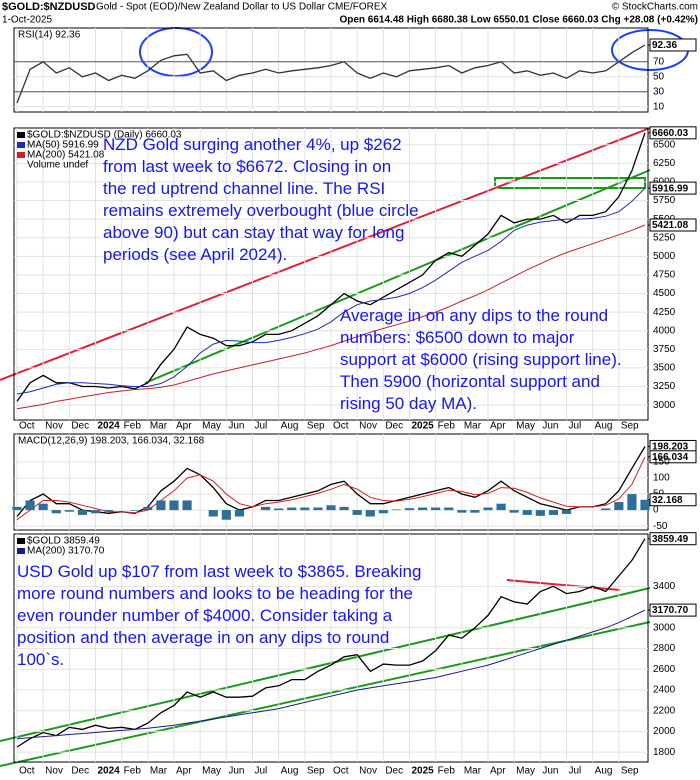 The image size is (700, 780). What do you see at coordinates (664, 237) in the screenshot?
I see `y-tick-label: 5250` at bounding box center [664, 237].